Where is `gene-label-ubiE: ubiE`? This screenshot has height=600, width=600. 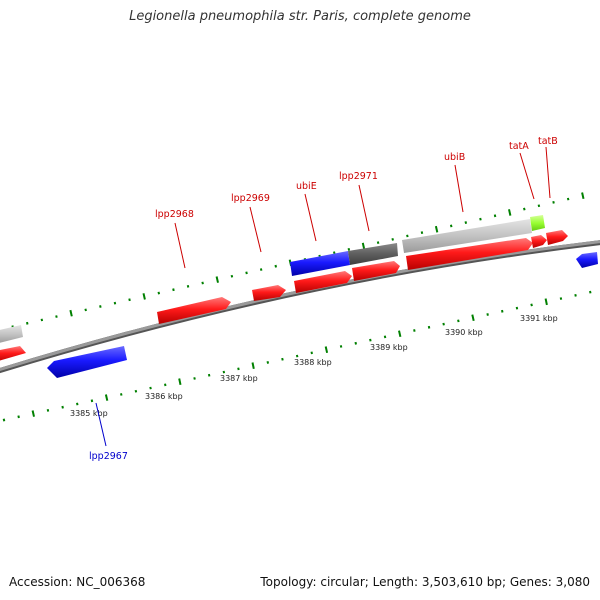 gene-label-ubiE: ubiE is located at coordinates (306, 186).